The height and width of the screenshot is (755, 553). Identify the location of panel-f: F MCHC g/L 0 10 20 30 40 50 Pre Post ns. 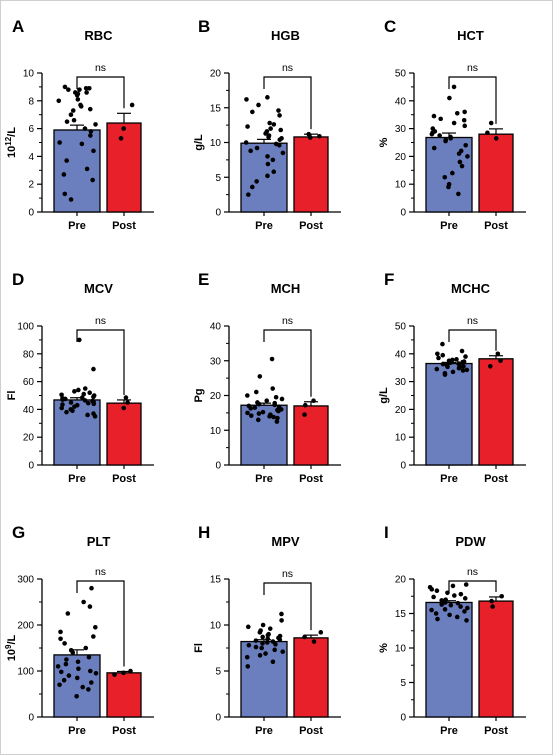
(452, 377).